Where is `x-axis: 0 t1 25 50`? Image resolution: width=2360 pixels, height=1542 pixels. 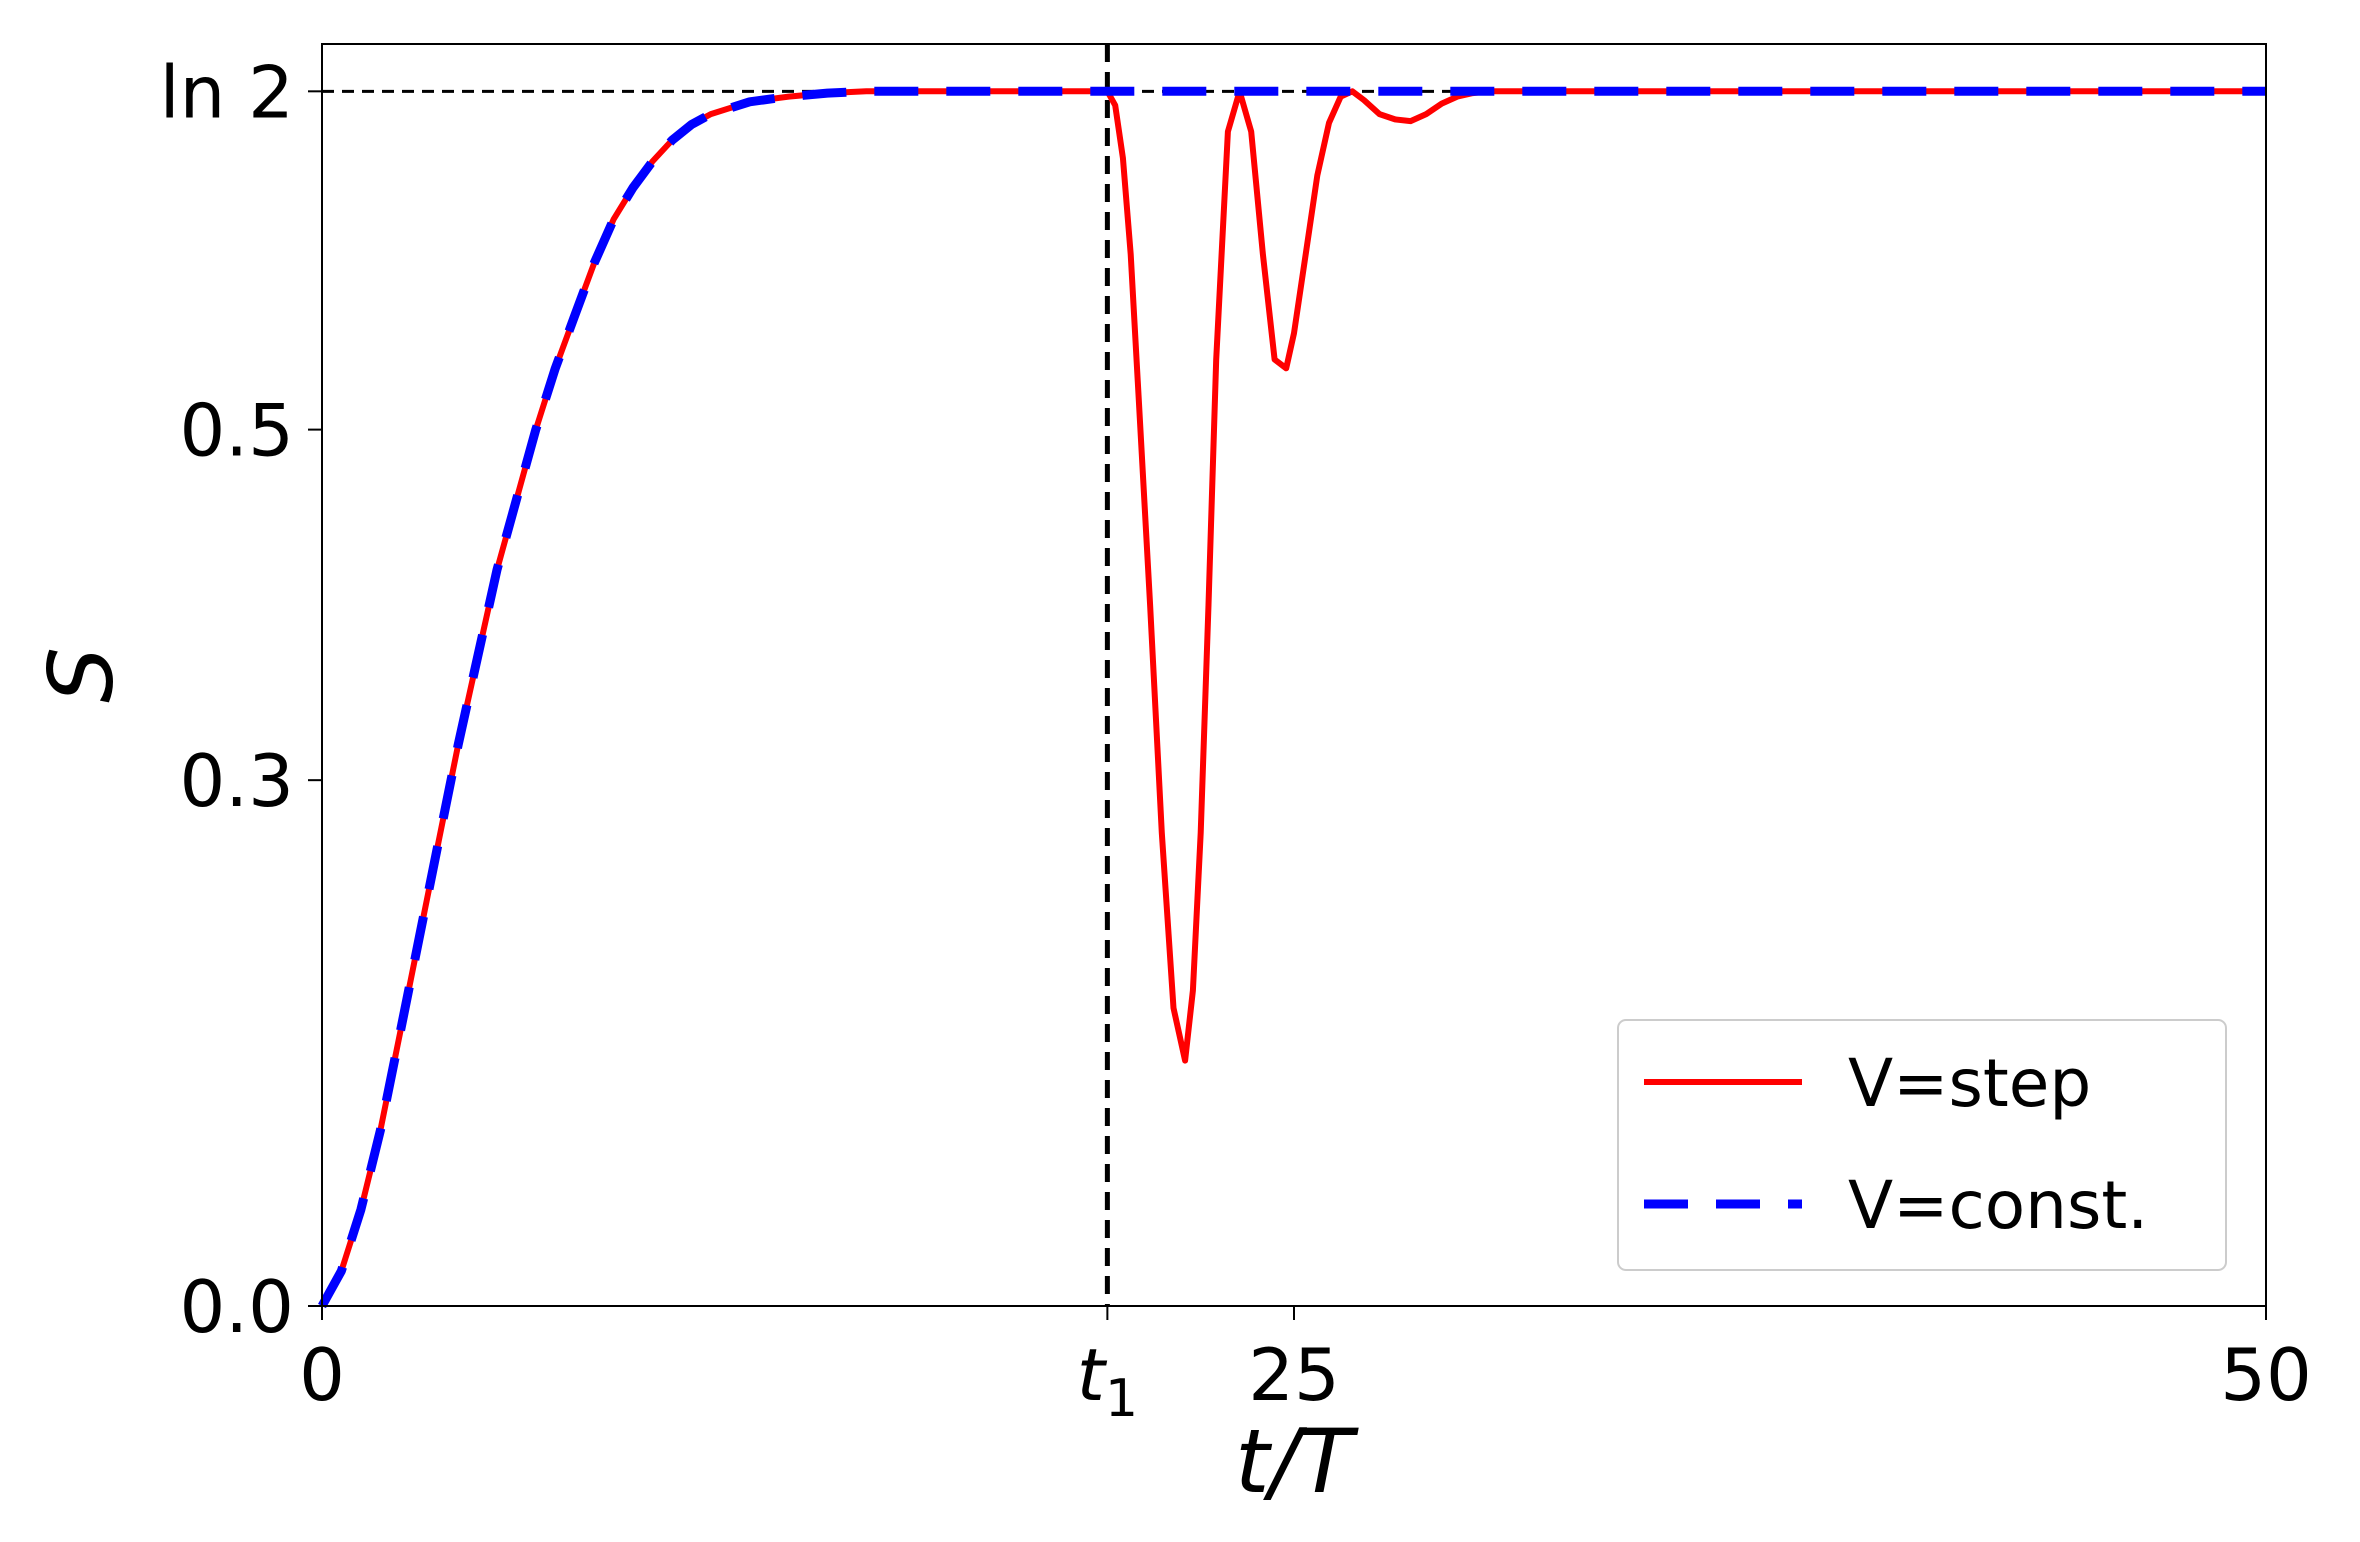
x-axis: 0 t1 25 50 is located at coordinates (1305, 1367).